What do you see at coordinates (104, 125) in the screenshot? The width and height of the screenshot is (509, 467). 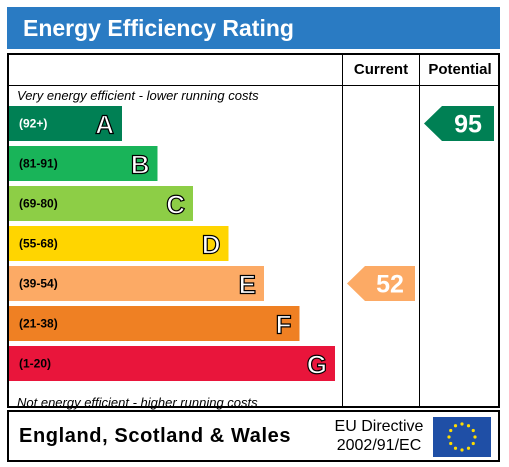 I see `band-a-letter: A` at bounding box center [104, 125].